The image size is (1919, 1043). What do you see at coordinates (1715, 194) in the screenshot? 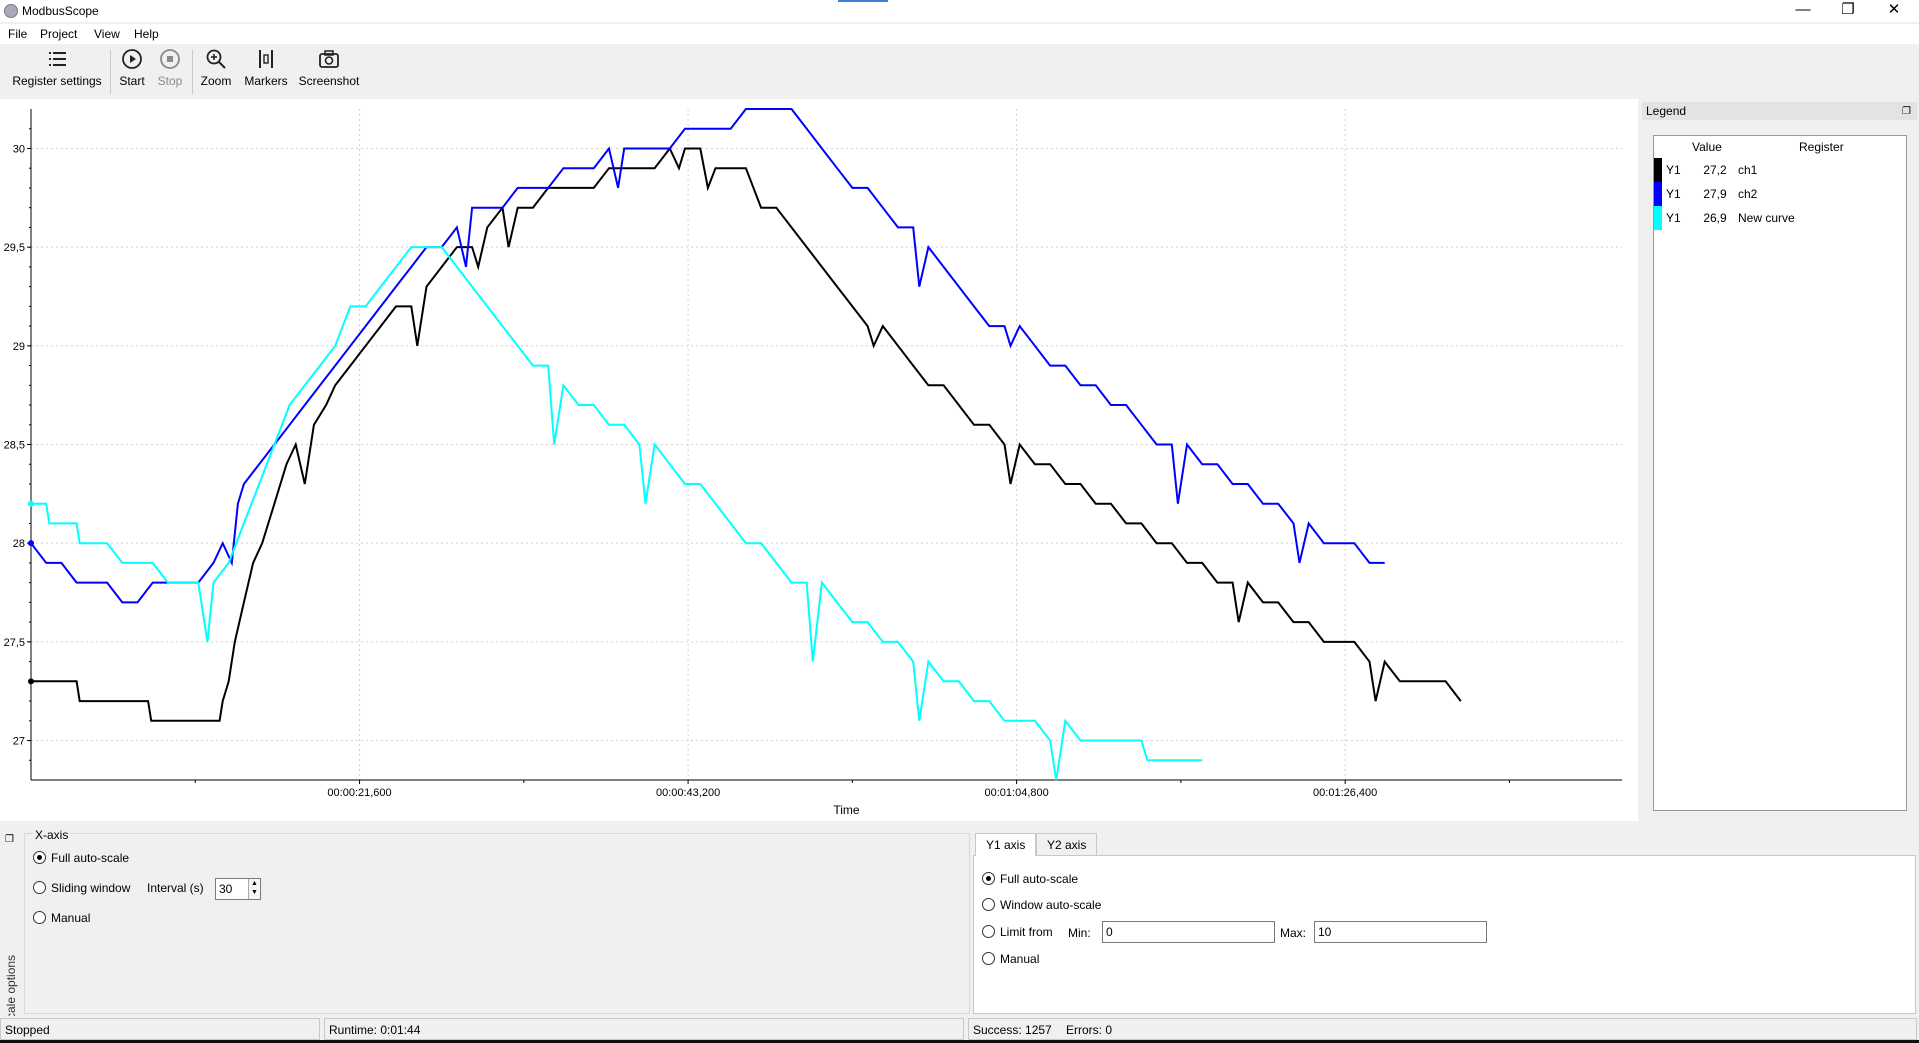
I see `legend-value: 27,9` at bounding box center [1715, 194].